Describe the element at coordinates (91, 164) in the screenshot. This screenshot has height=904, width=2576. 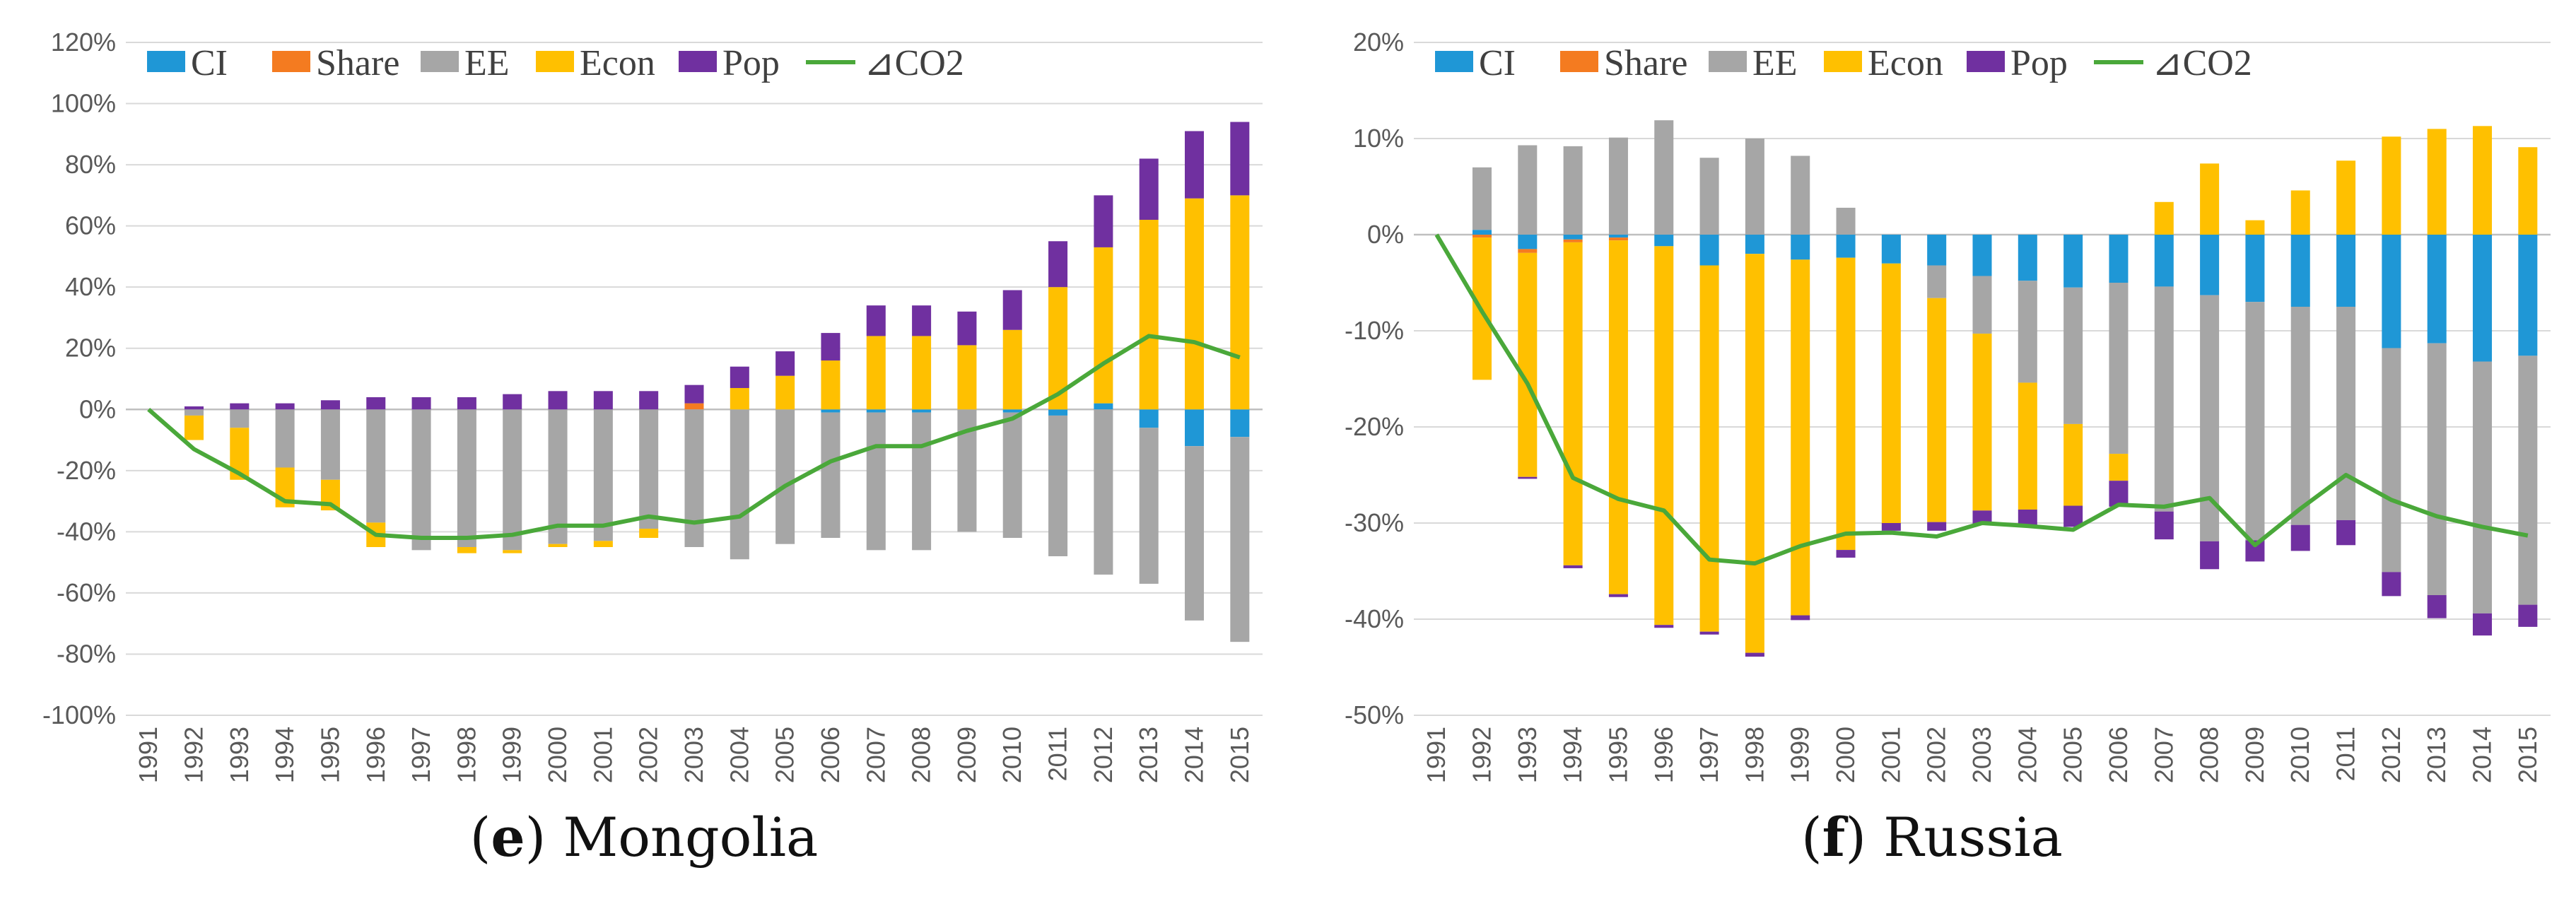
I see `y-tick-label: 80%` at that location.